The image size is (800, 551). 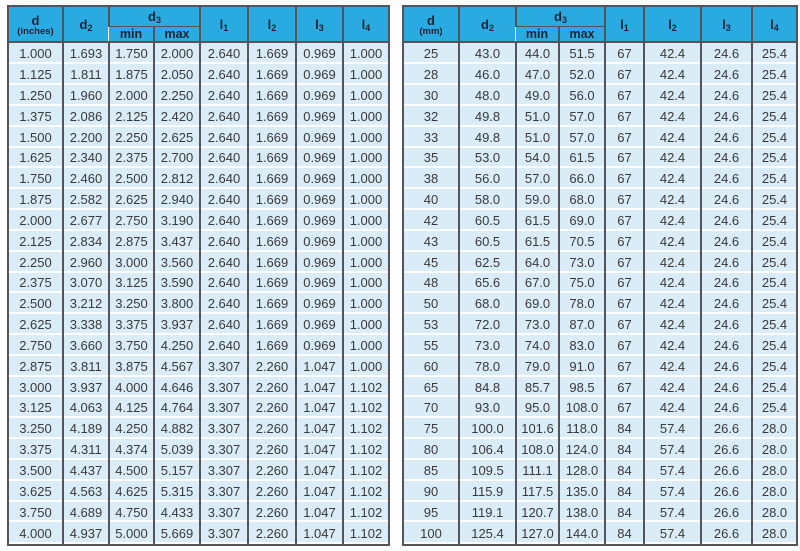 What do you see at coordinates (600, 241) in the screenshot?
I see `table-row: 43 60.5 61.5 70.5 67 42.4 24.6 25.4` at bounding box center [600, 241].